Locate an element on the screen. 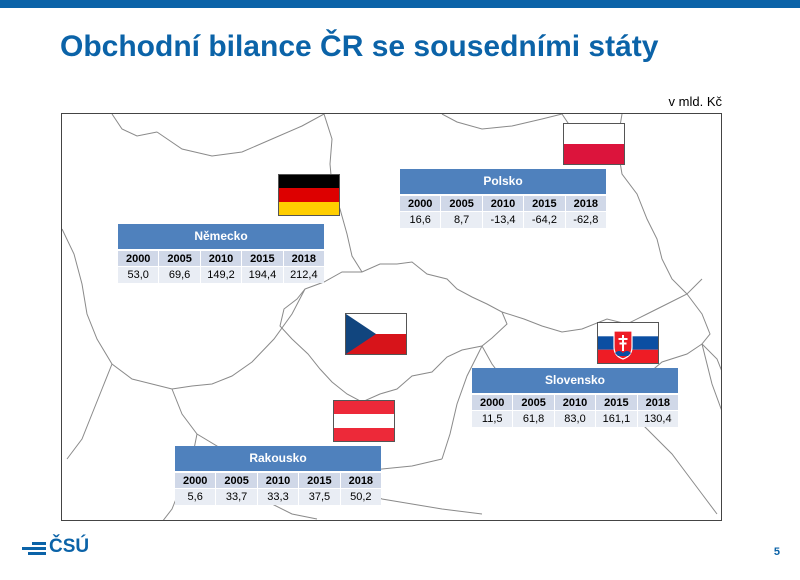 The image size is (800, 580). unit-label: v mld. Kč is located at coordinates (695, 101).